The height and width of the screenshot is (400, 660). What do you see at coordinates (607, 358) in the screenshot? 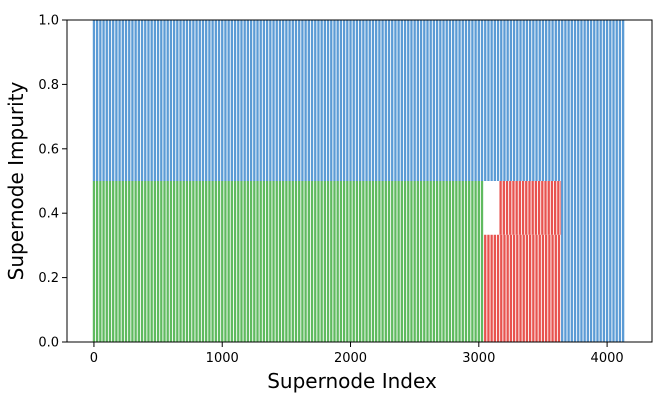
I see `x-tick-label: 4000` at bounding box center [607, 358].